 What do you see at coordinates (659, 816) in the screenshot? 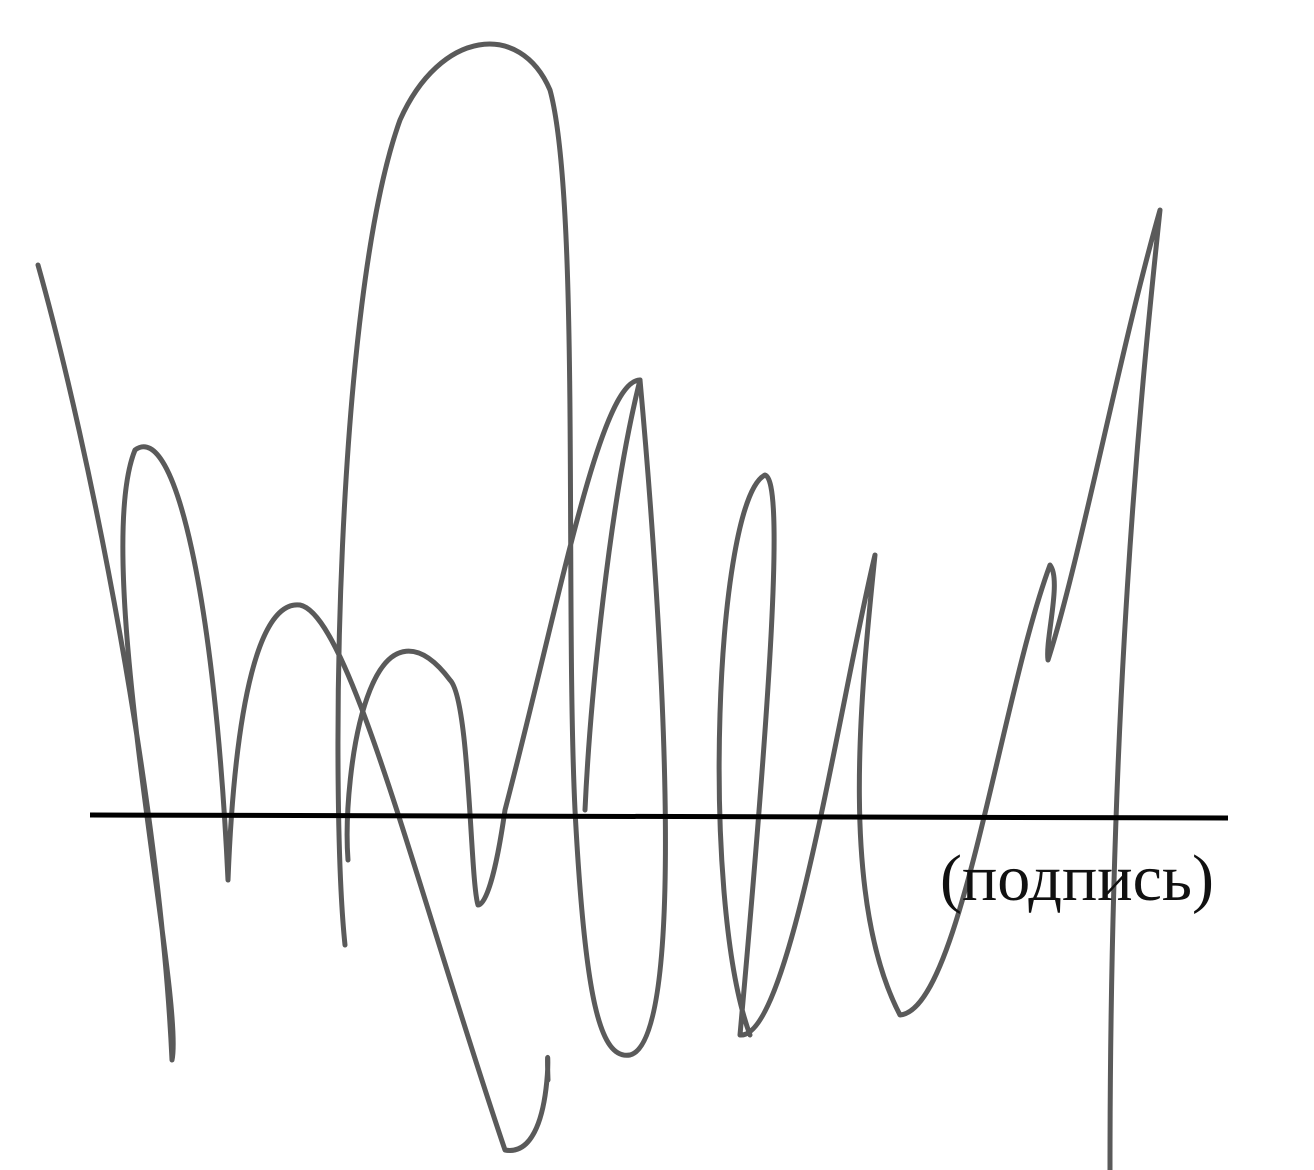
I see `signature-line` at bounding box center [659, 816].